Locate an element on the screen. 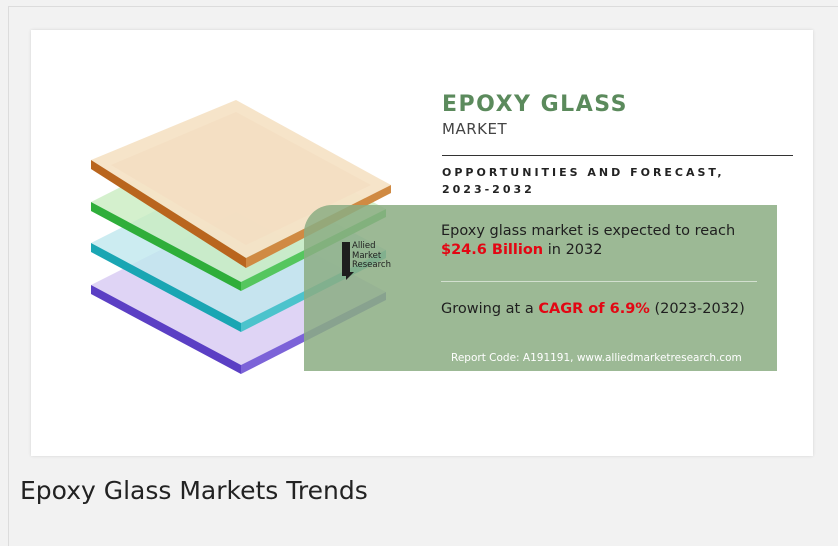 The width and height of the screenshot is (838, 546). logo-word: Research is located at coordinates (371, 265).